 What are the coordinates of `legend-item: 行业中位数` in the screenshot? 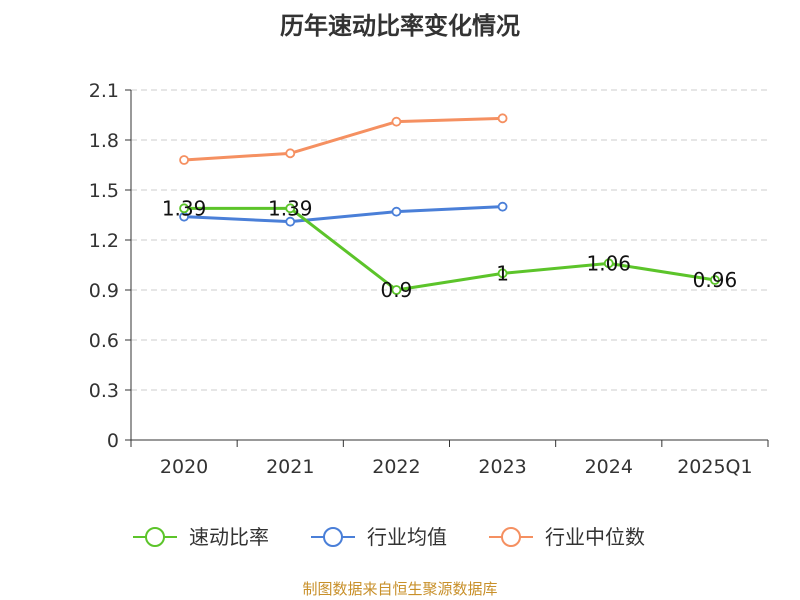 It's located at (567, 537).